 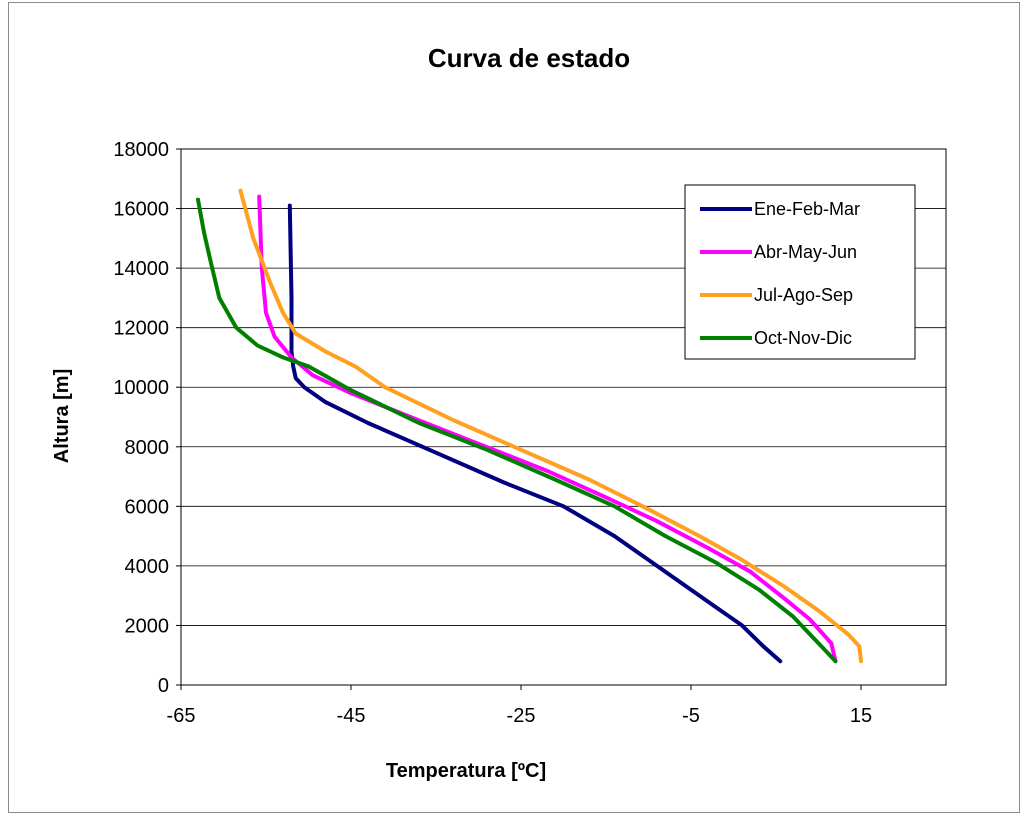 I want to click on legend-label: Abr-May-Jun, so click(x=805, y=252).